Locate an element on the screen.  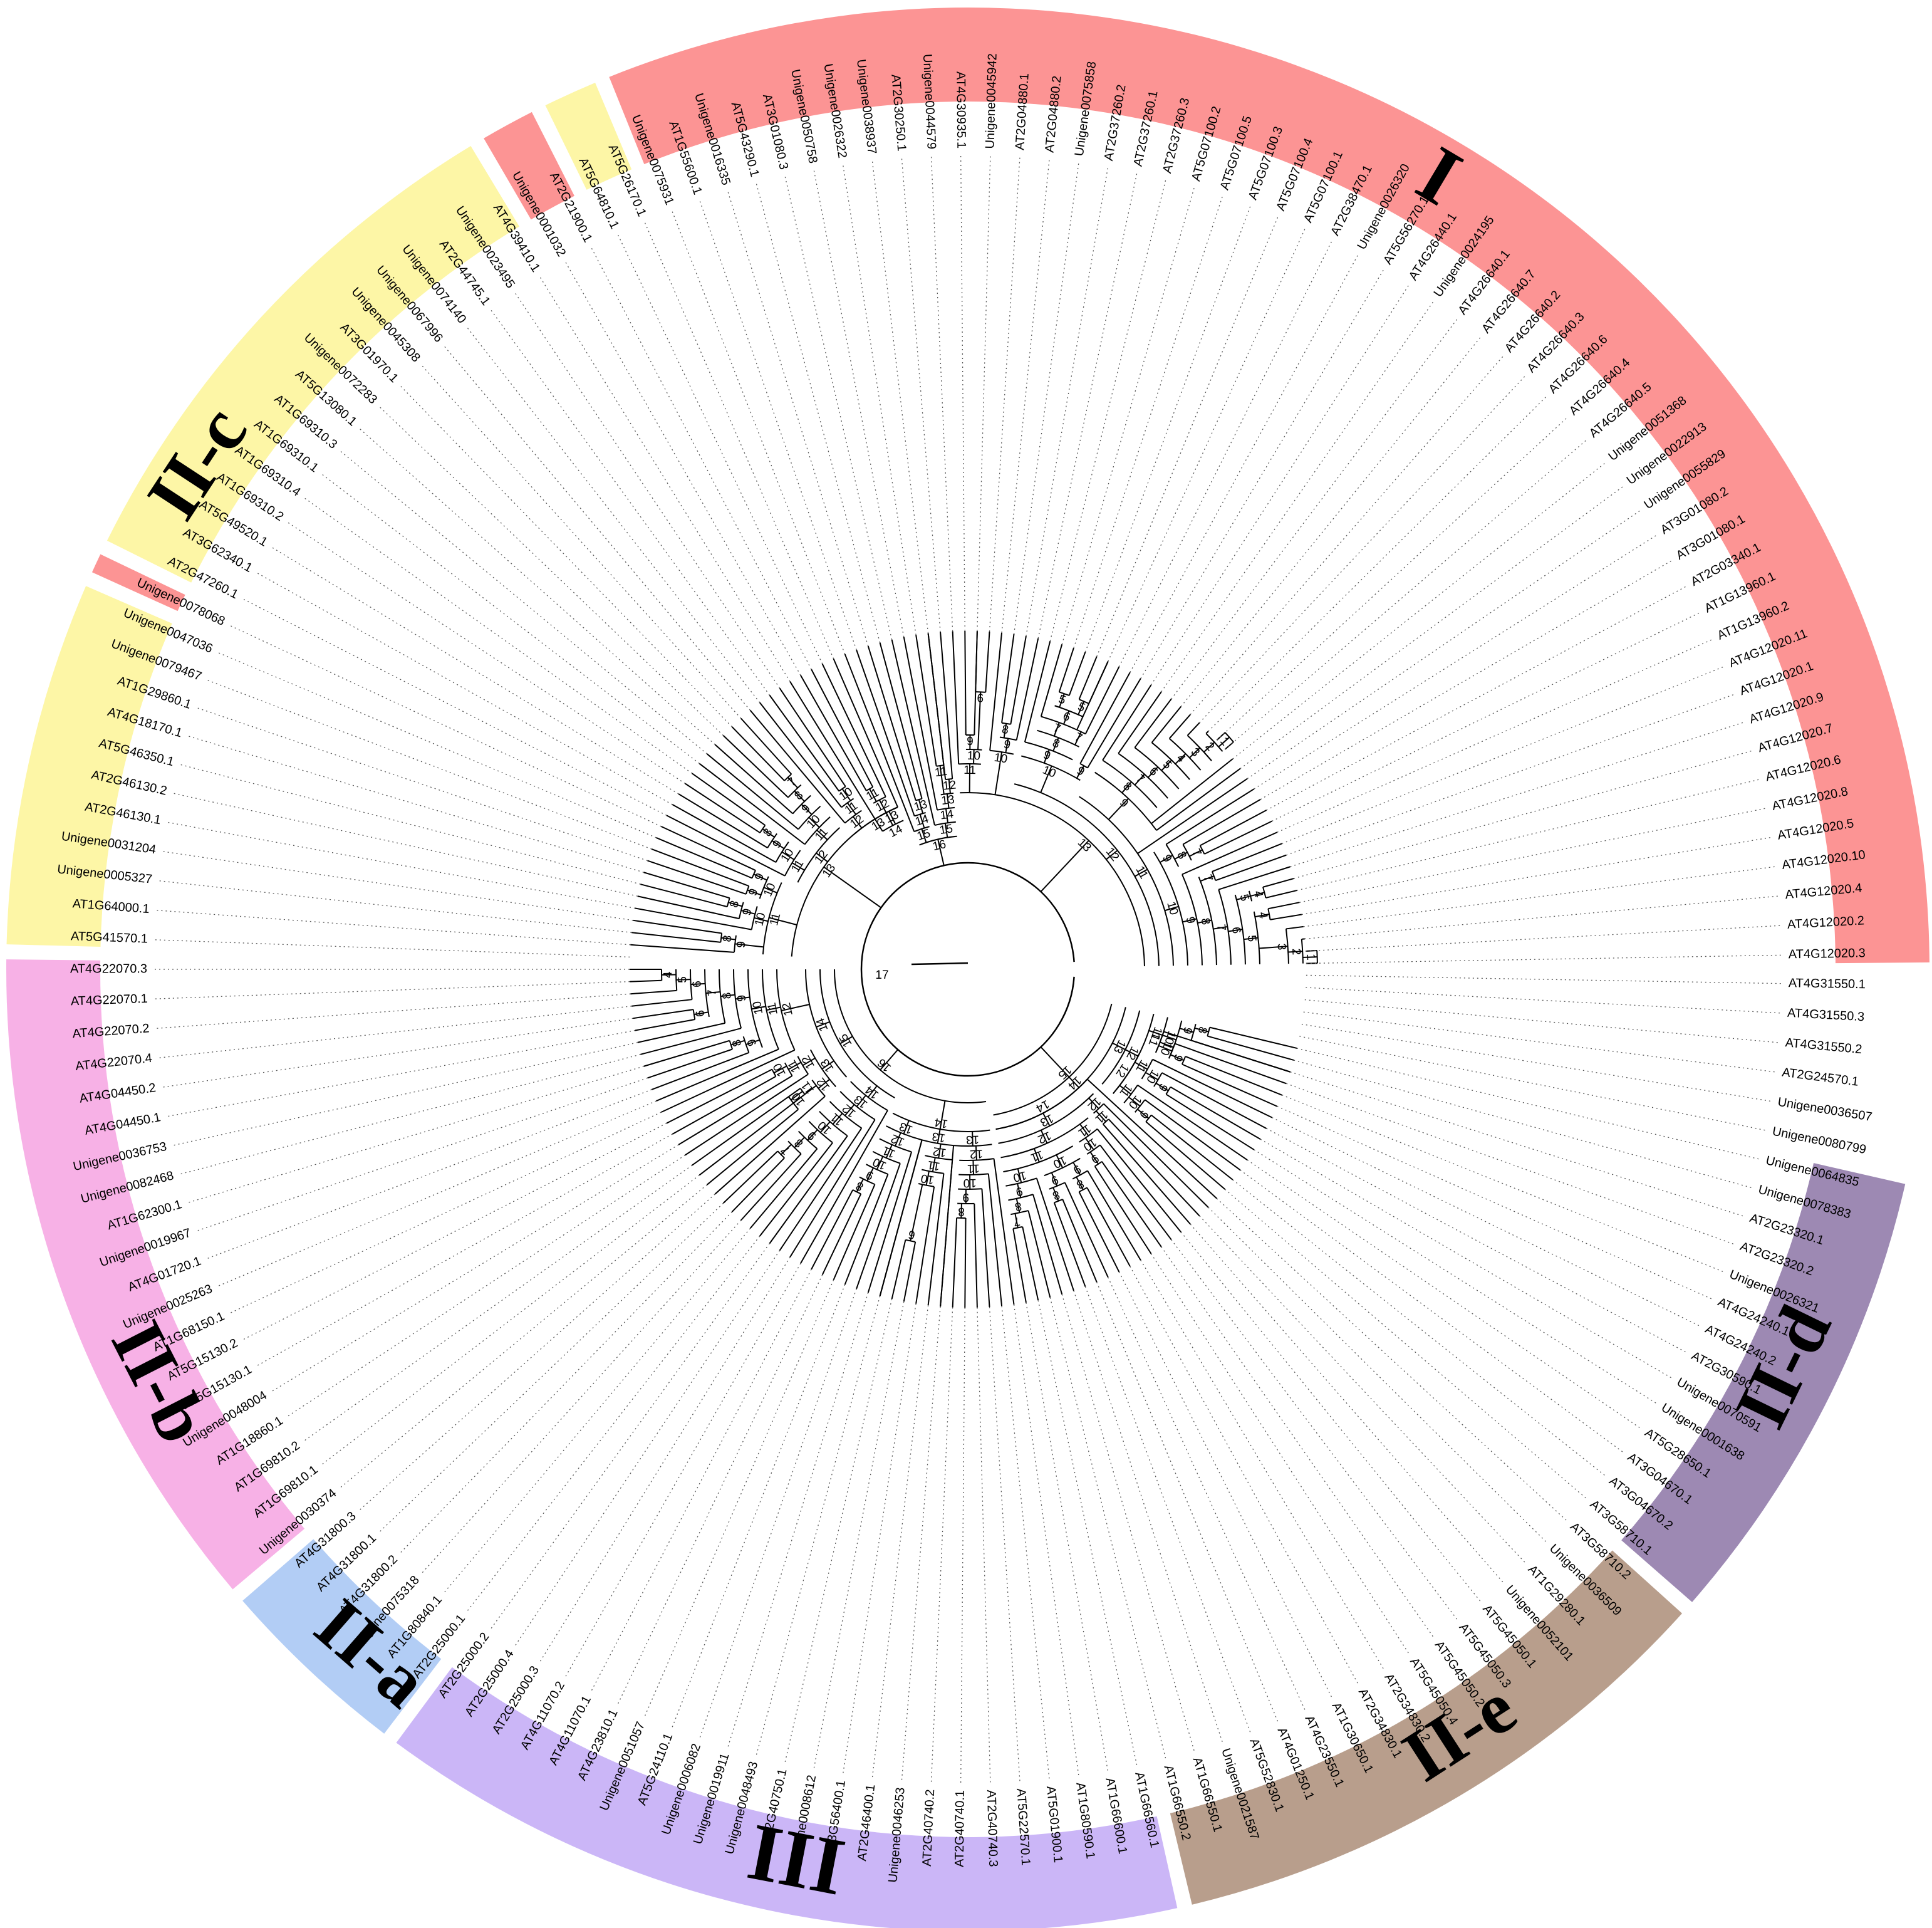
node-label: 10 is located at coordinates (1020, 1177).